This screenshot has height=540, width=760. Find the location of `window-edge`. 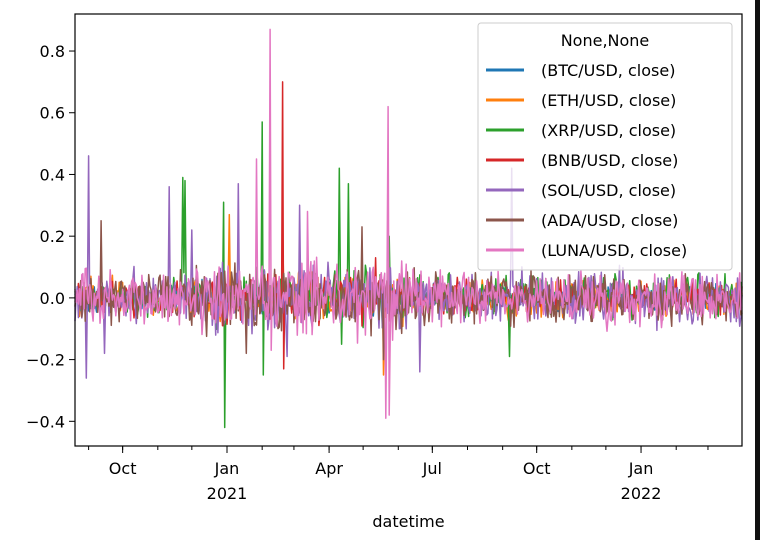

window-edge is located at coordinates (757, 270).